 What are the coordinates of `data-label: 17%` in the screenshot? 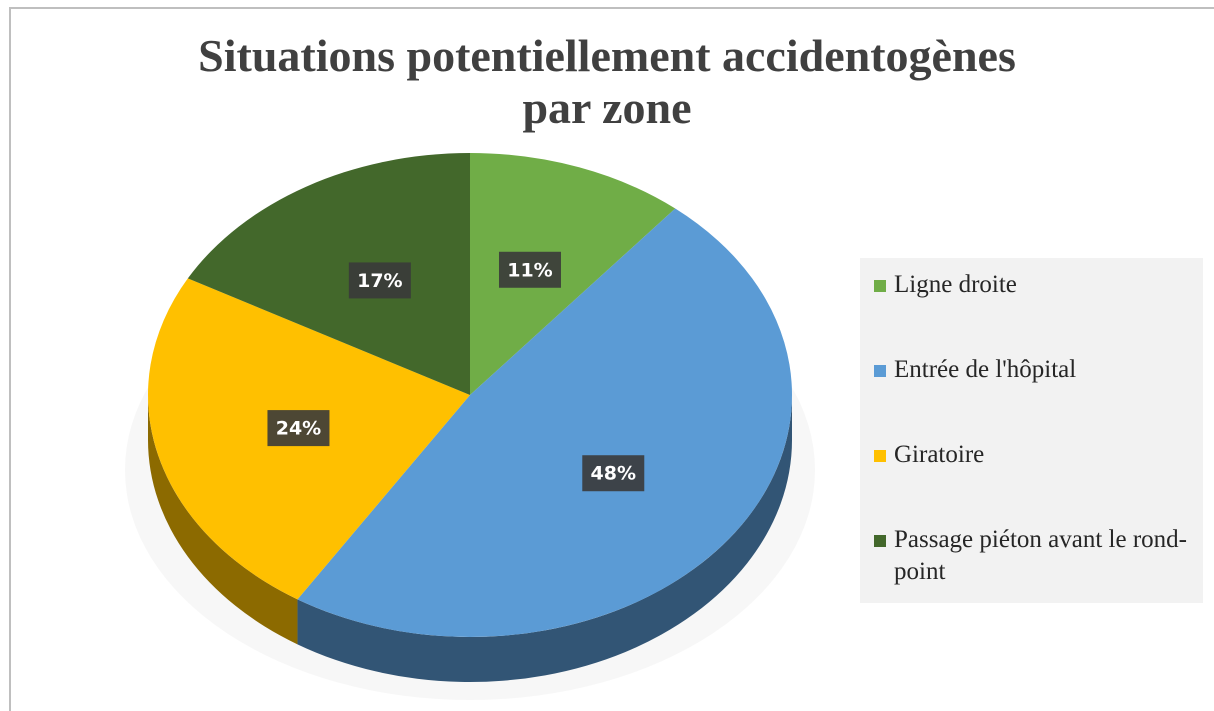 It's located at (379, 281).